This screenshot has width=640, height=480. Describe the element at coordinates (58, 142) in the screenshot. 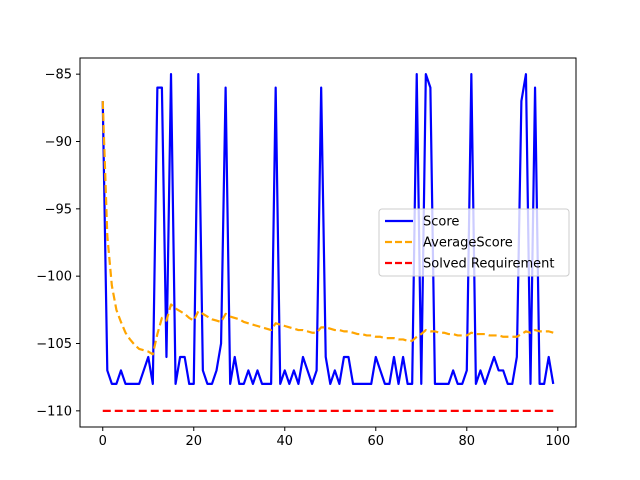

I see `y-tick-label: −90` at that location.